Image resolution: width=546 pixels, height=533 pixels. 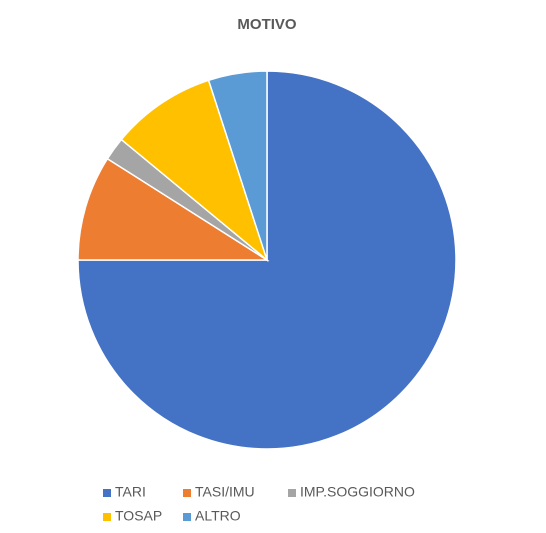 What do you see at coordinates (357, 492) in the screenshot?
I see `legend-label: IMP.SOGGIORNO` at bounding box center [357, 492].